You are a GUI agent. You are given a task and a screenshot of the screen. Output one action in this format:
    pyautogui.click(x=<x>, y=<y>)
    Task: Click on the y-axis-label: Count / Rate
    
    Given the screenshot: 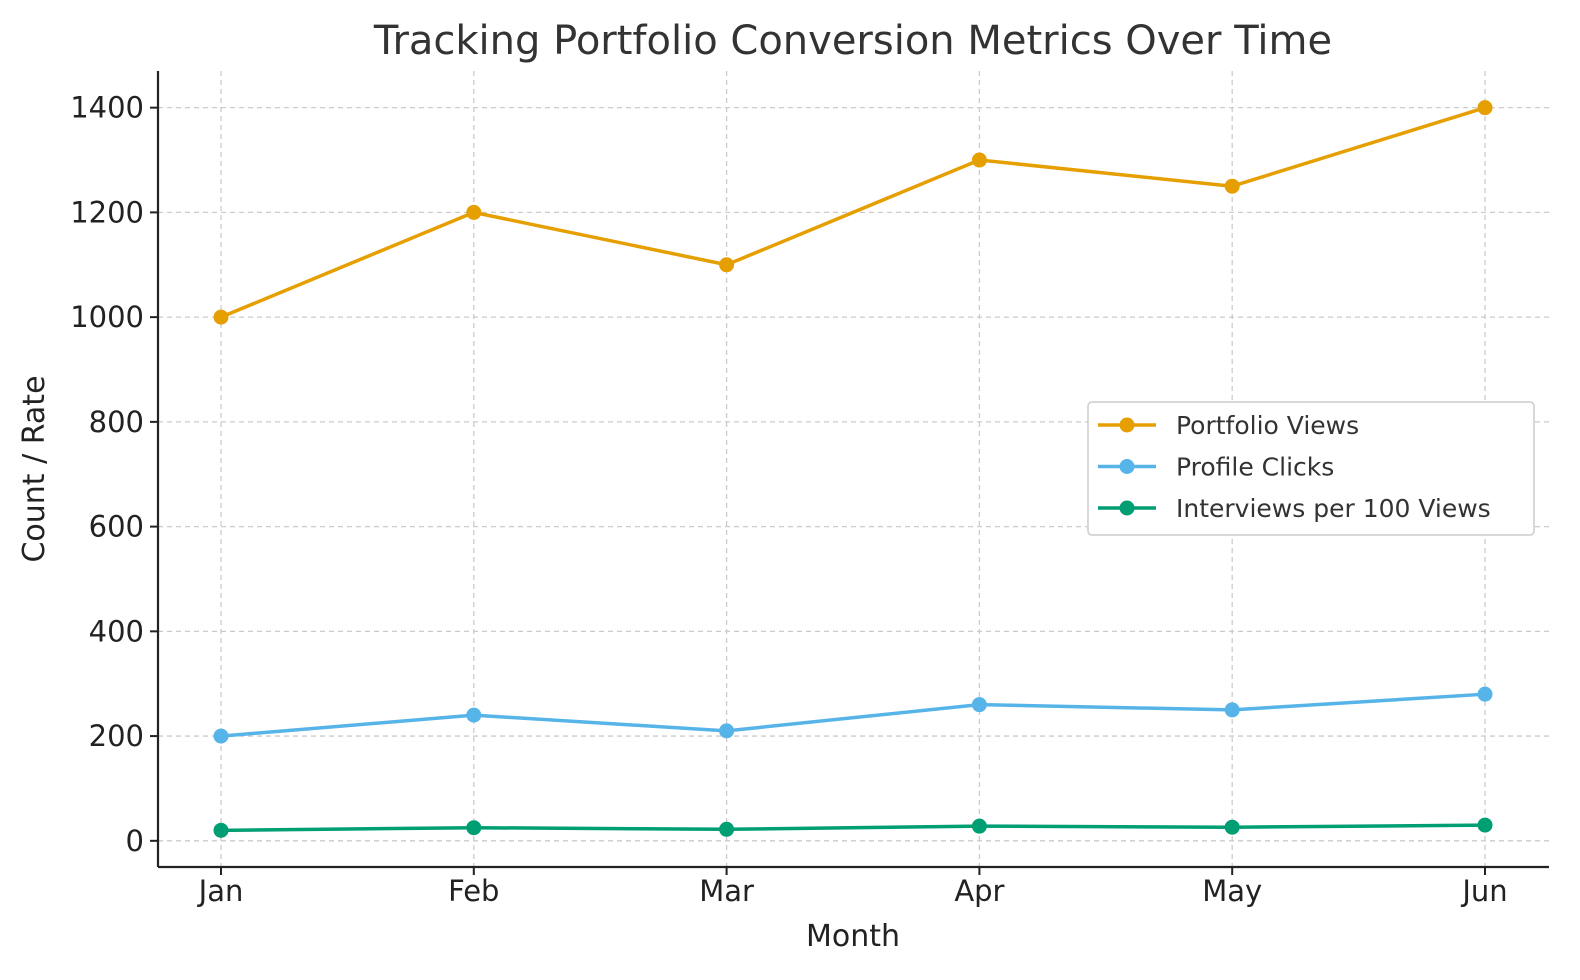 What is the action you would take?
    pyautogui.click(x=34, y=468)
    